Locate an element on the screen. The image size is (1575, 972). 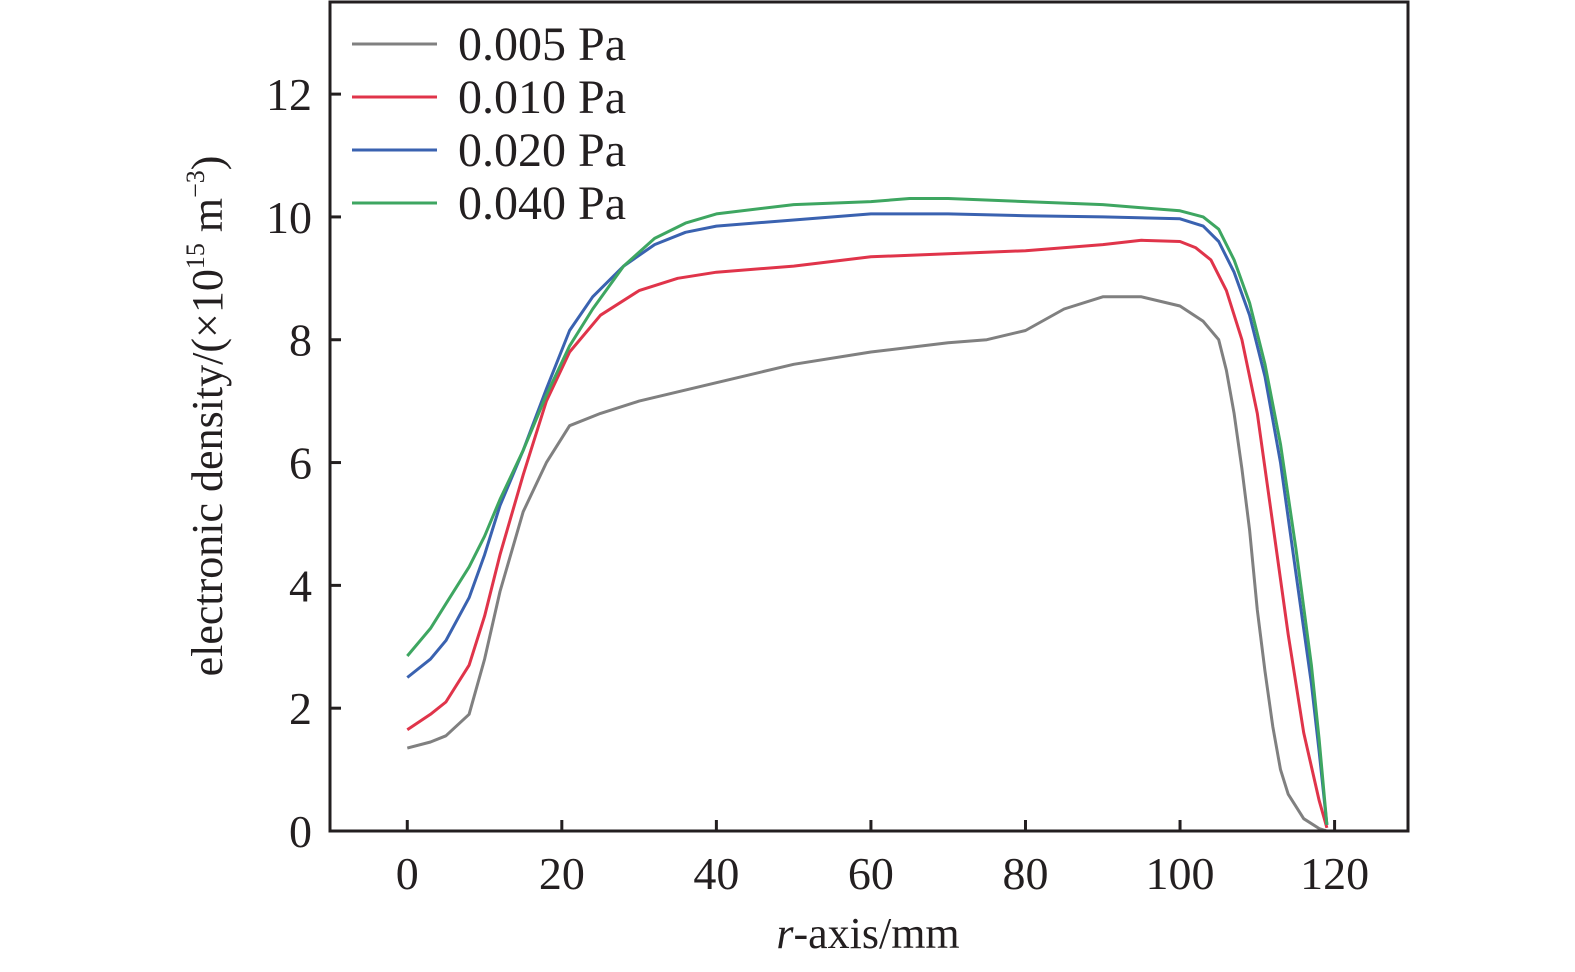
x-tick-label: 120 is located at coordinates (1334, 873).